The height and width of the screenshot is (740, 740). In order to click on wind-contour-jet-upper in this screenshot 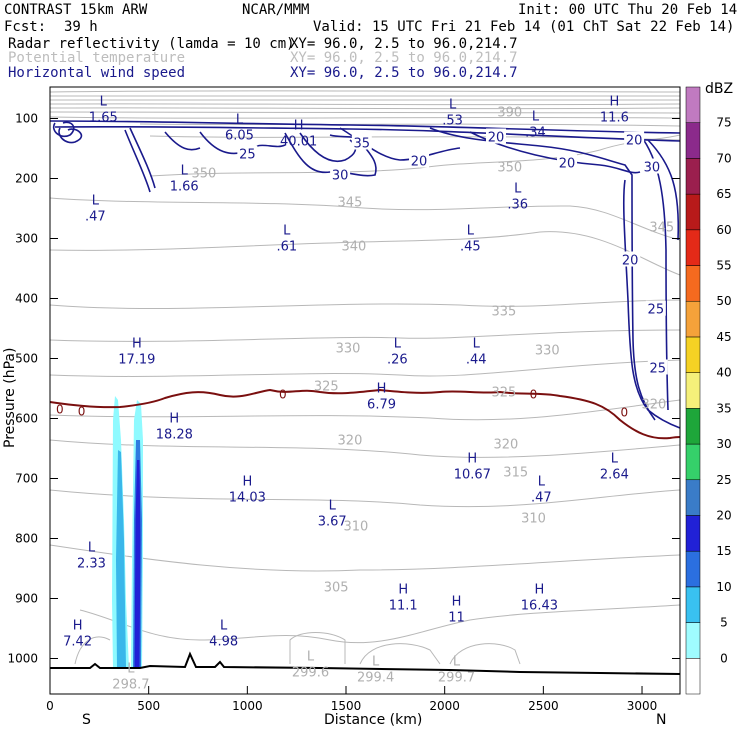, I will do `click(365, 127)`.